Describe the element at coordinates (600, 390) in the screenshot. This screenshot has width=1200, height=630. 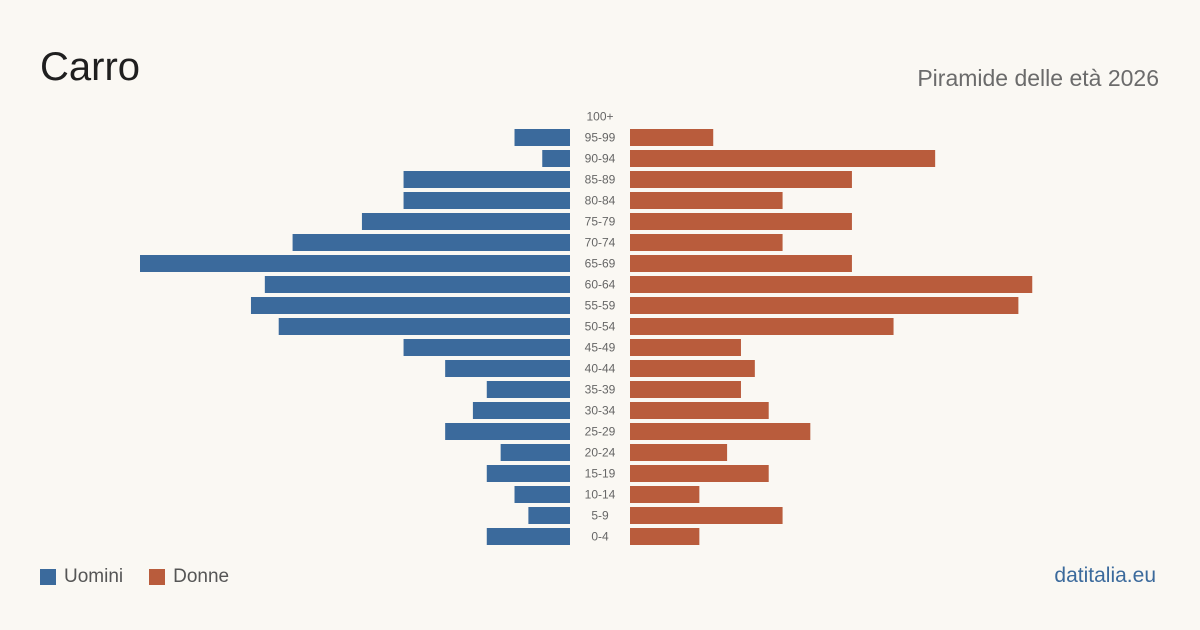
I see `age-tick-label: 35-39` at that location.